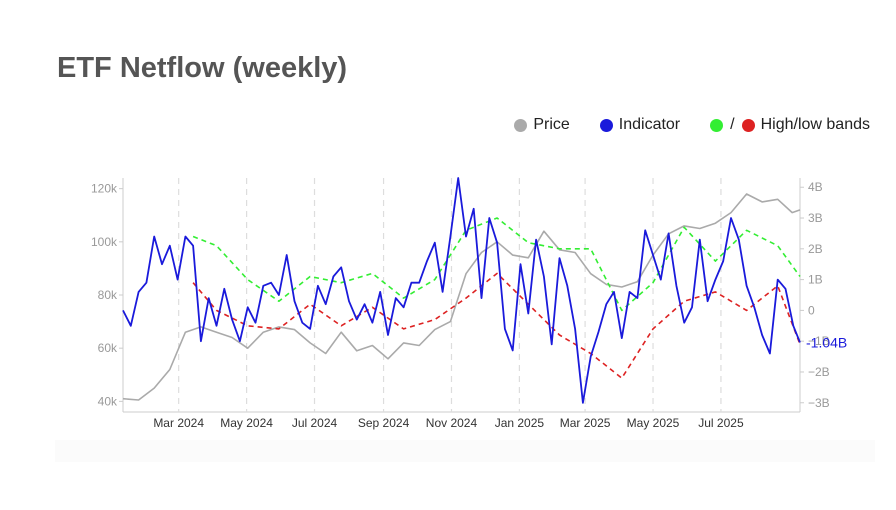 This screenshot has width=896, height=510. I want to click on x-tick-label: Mar 2024, so click(178, 423).